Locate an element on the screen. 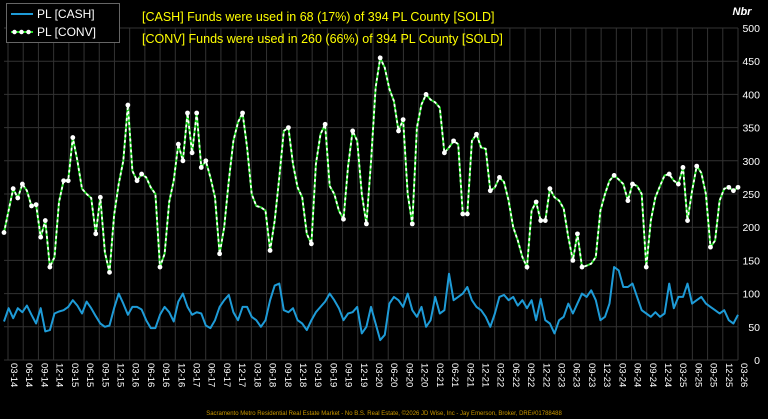 The image size is (768, 419). x-tick-label: 06-19 is located at coordinates (332, 375).